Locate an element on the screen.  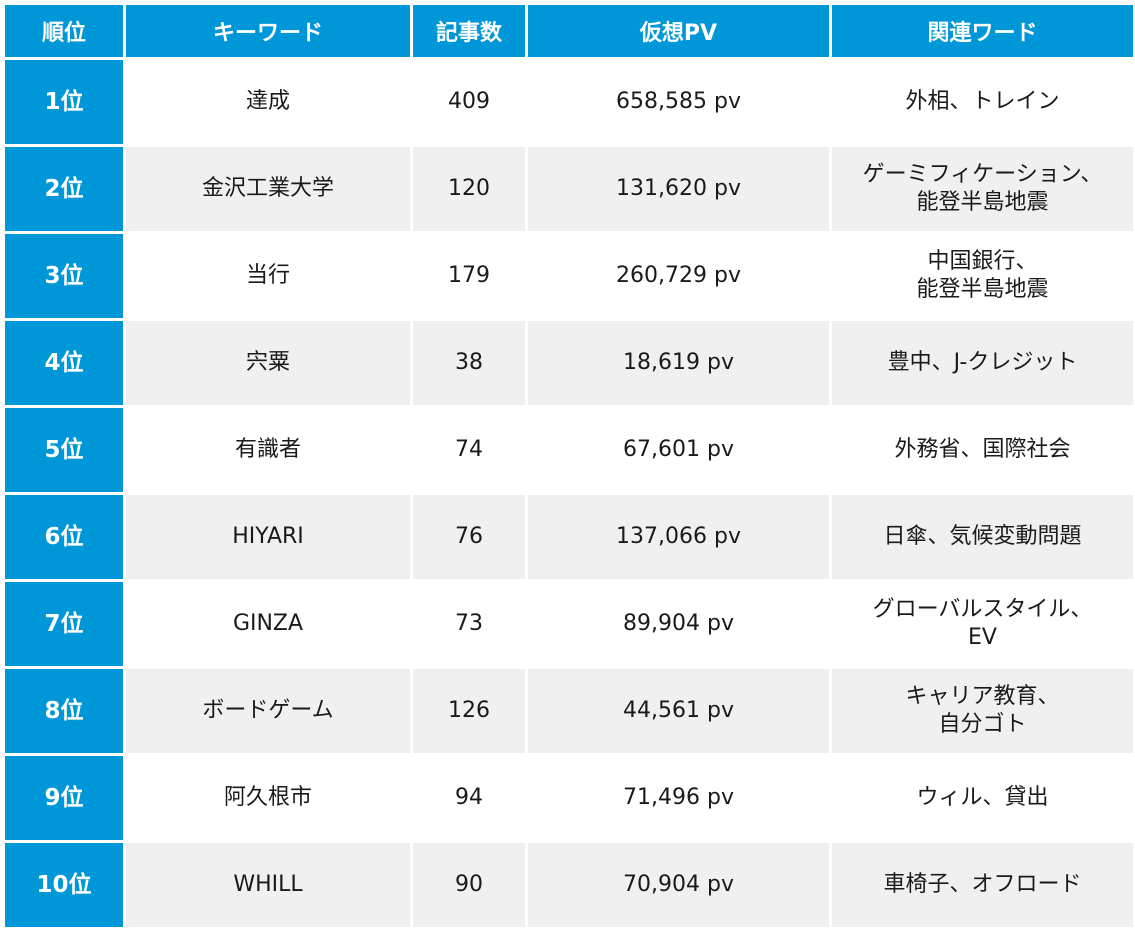
table-row: 9位 阿久根市 94 71,496 pv ウィル、貸出 is located at coordinates (569, 798).